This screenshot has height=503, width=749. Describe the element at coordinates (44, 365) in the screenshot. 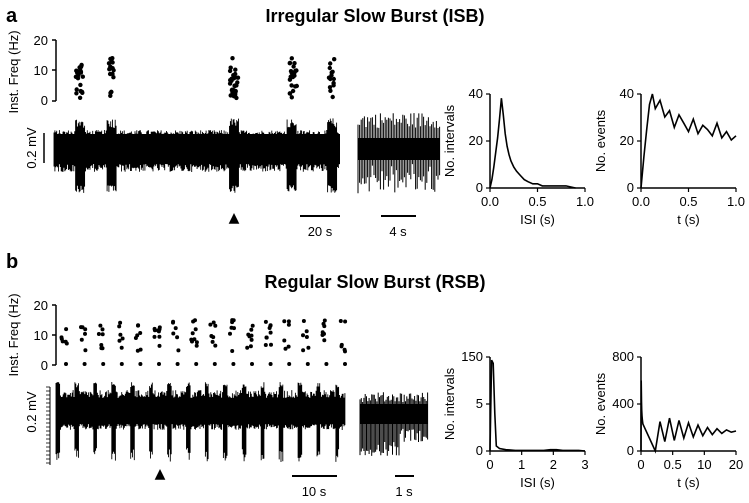

I see `panel-b-freq-tick-0: 0` at that location.